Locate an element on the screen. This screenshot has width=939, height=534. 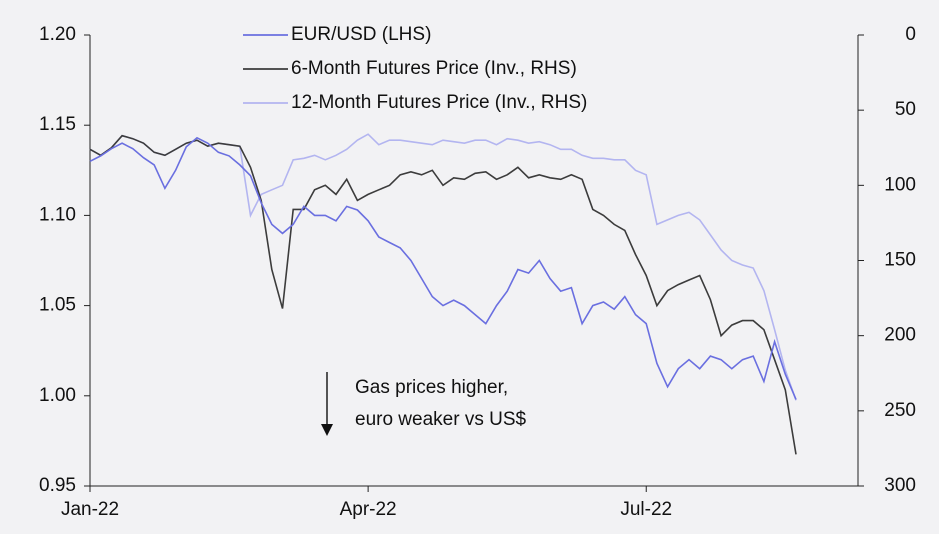
legend-label: EUR/USD (LHS) is located at coordinates (361, 34).